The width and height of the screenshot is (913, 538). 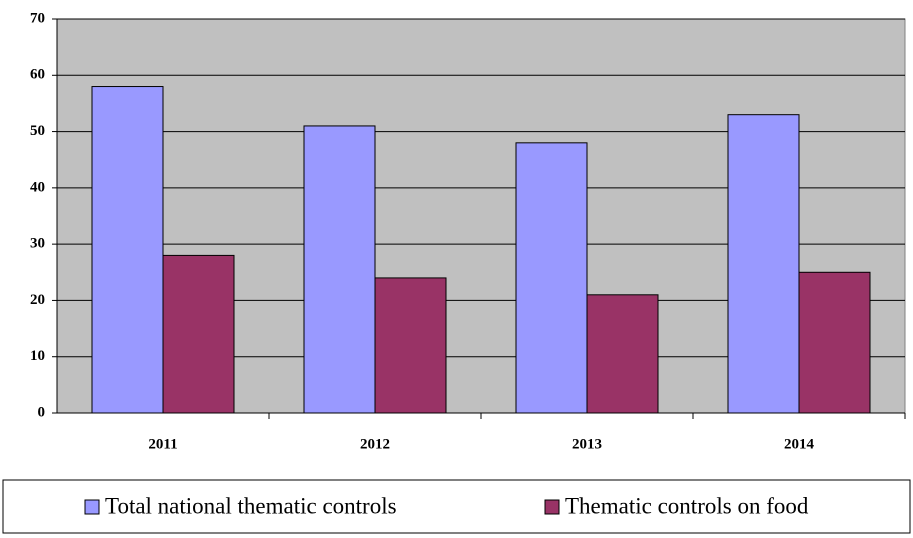 What do you see at coordinates (687, 505) in the screenshot?
I see `legend-label: Thematic controls on food` at bounding box center [687, 505].